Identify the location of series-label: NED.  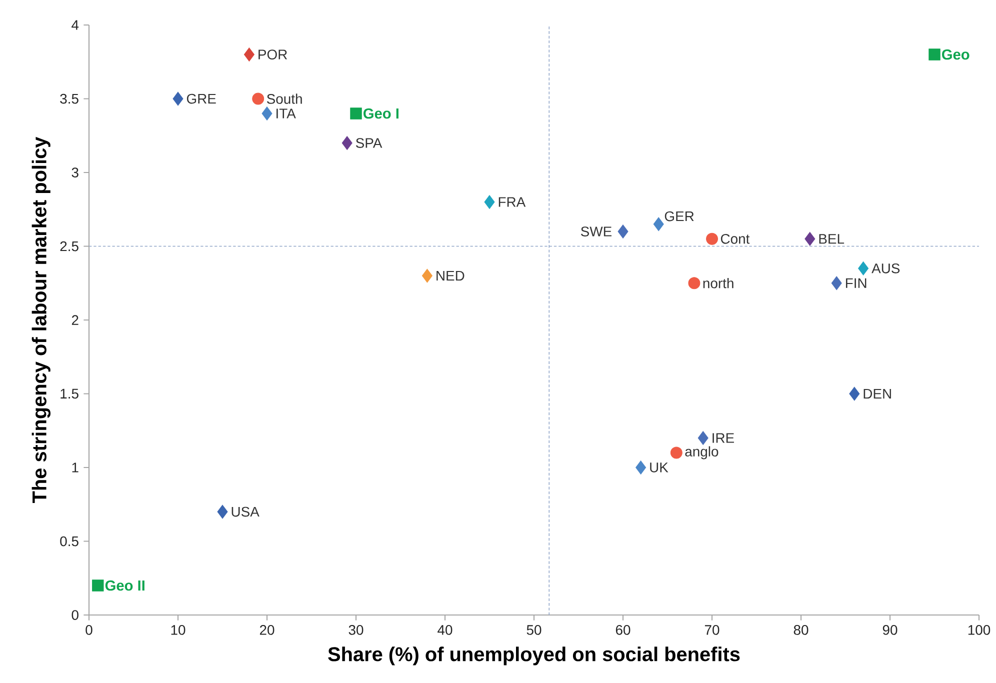
(450, 275).